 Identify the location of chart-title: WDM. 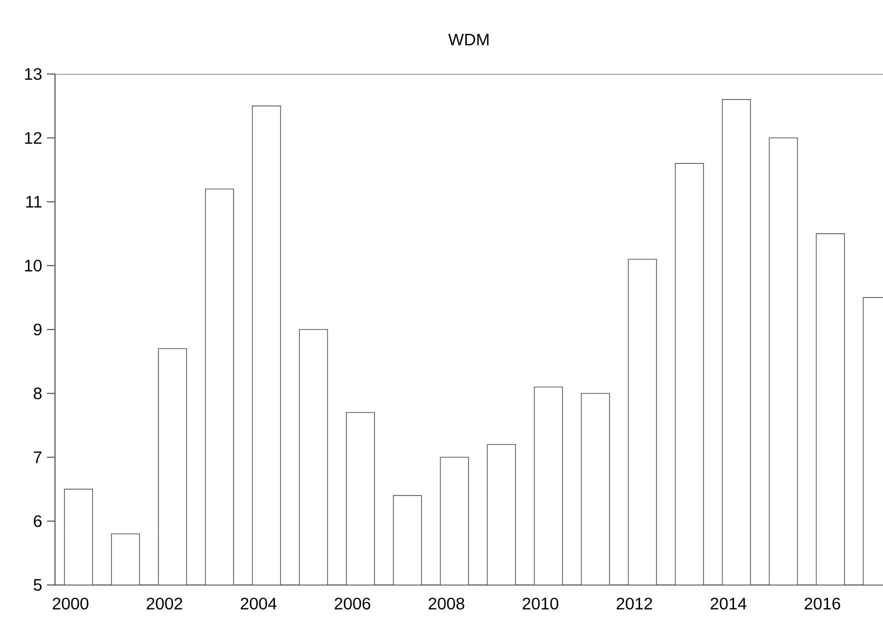
(468, 40).